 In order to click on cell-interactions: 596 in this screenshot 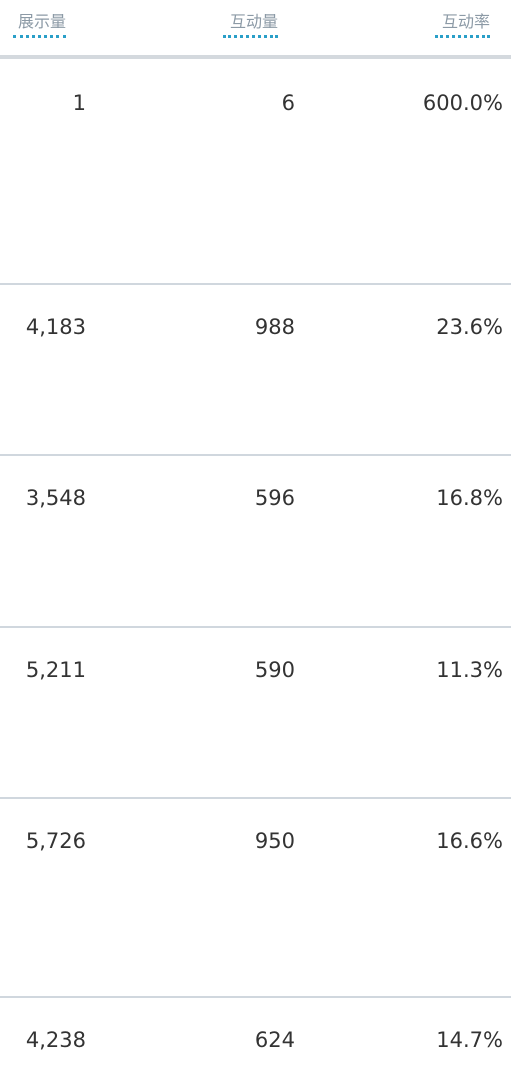, I will do `click(274, 498)`.